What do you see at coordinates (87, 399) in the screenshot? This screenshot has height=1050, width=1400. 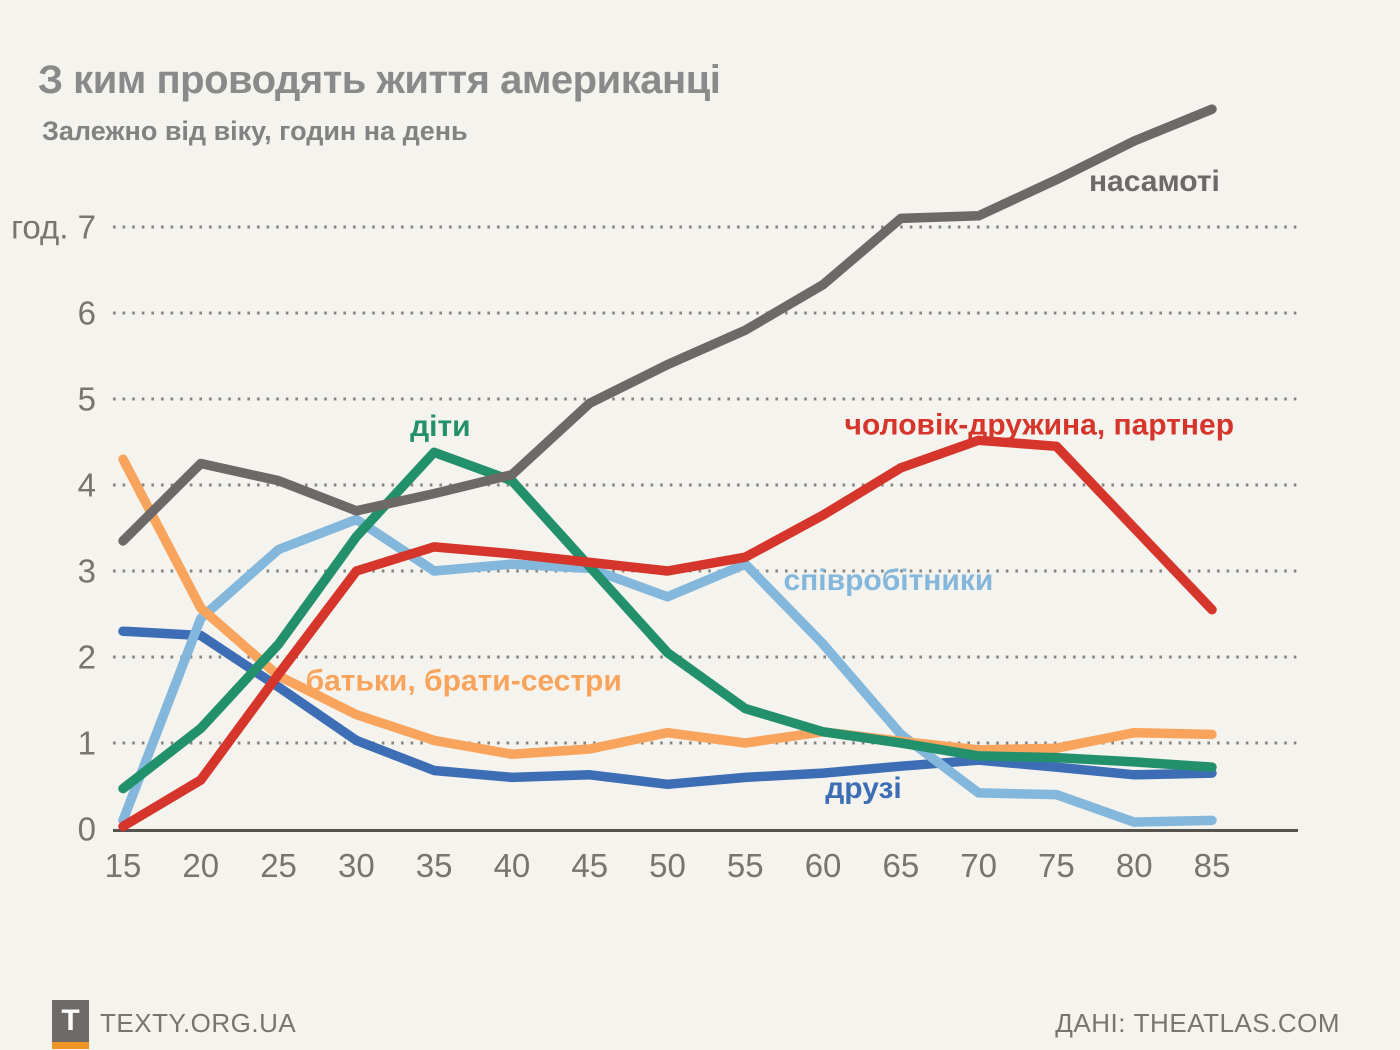 I see `y-tick-label-5: 5` at bounding box center [87, 399].